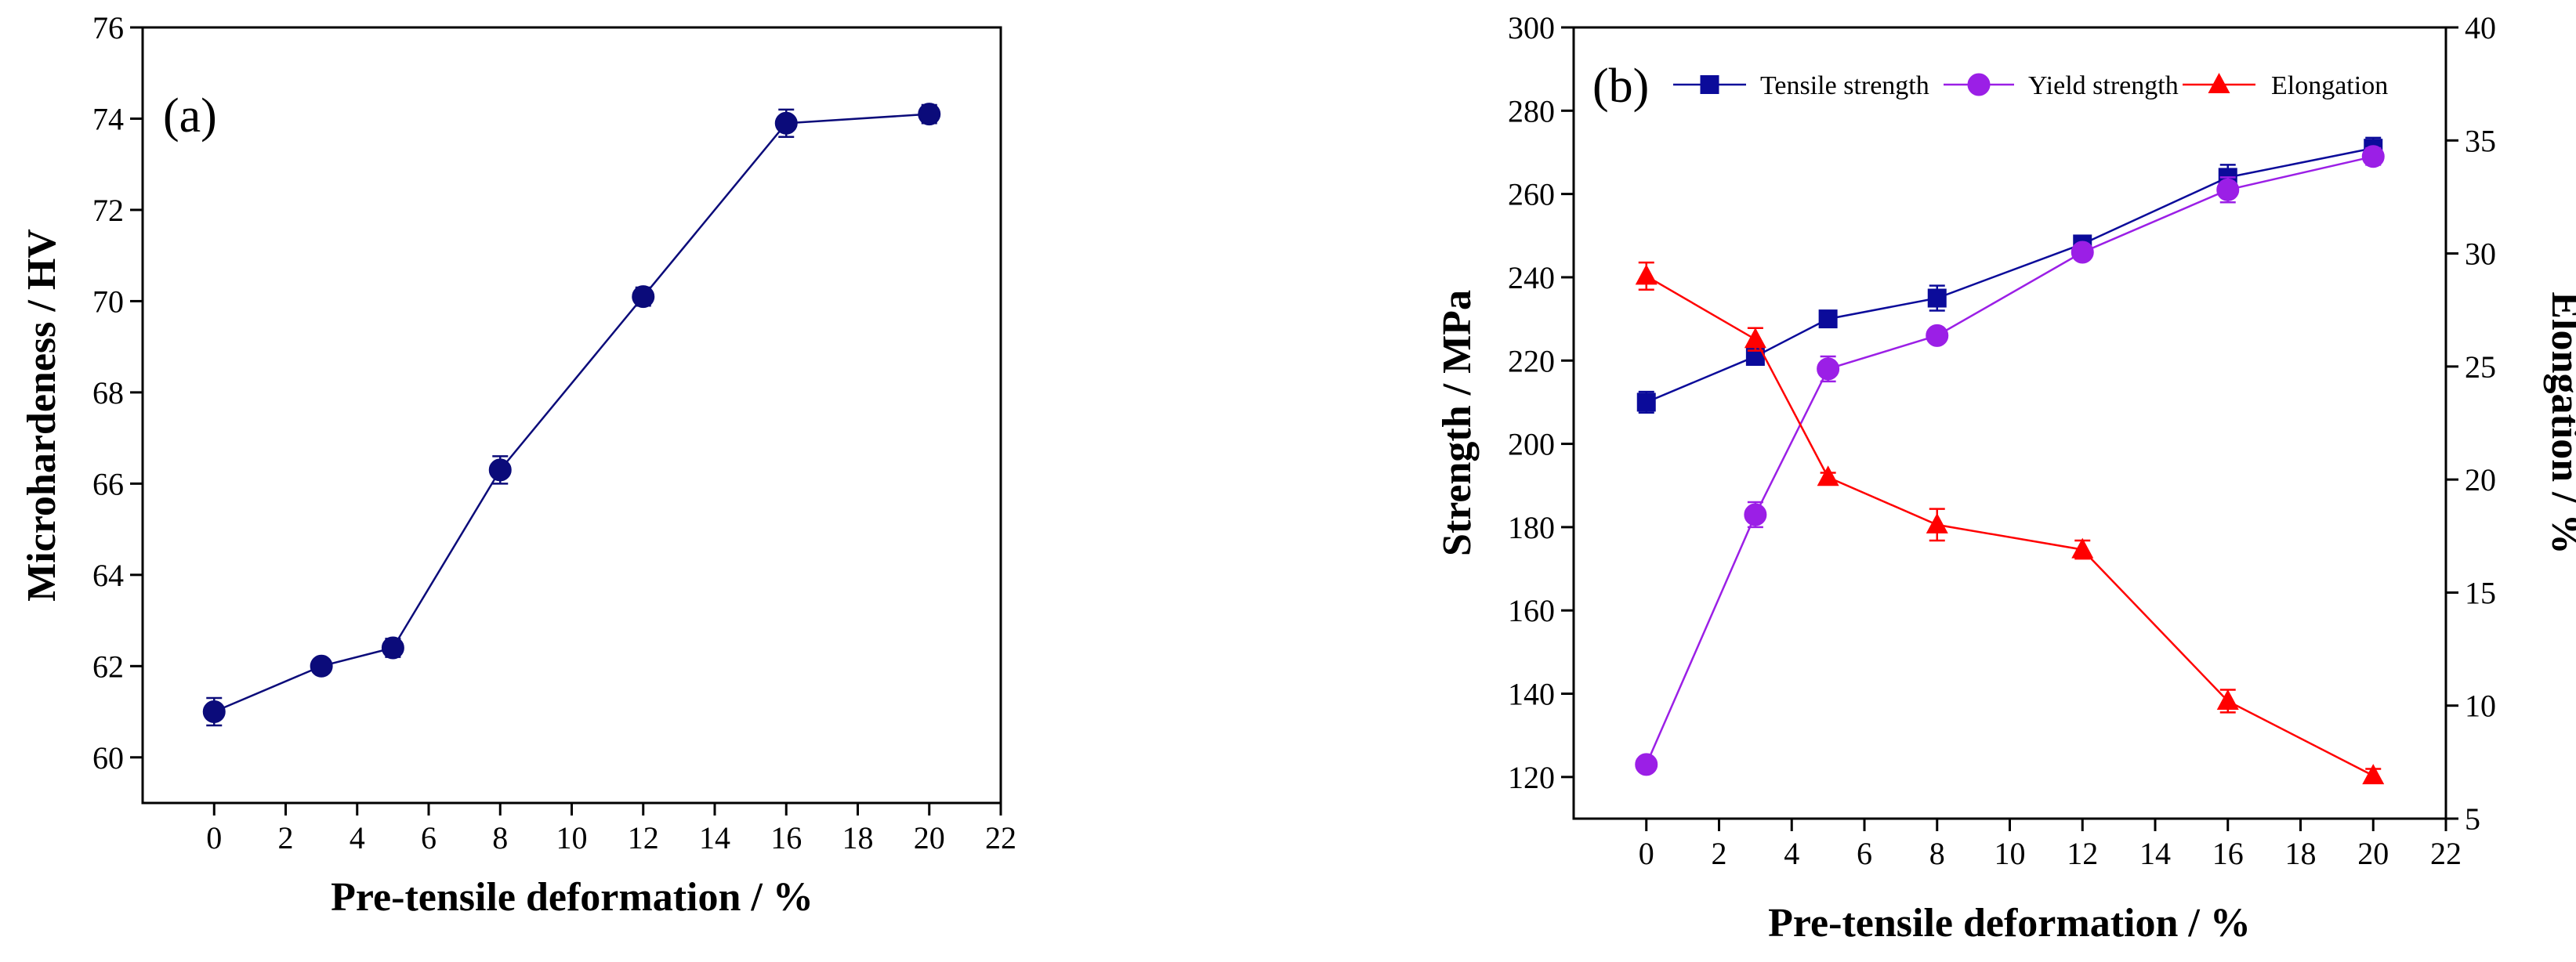 Image resolution: width=2576 pixels, height=962 pixels. I want to click on y-tick-label: 280, so click(1531, 111).